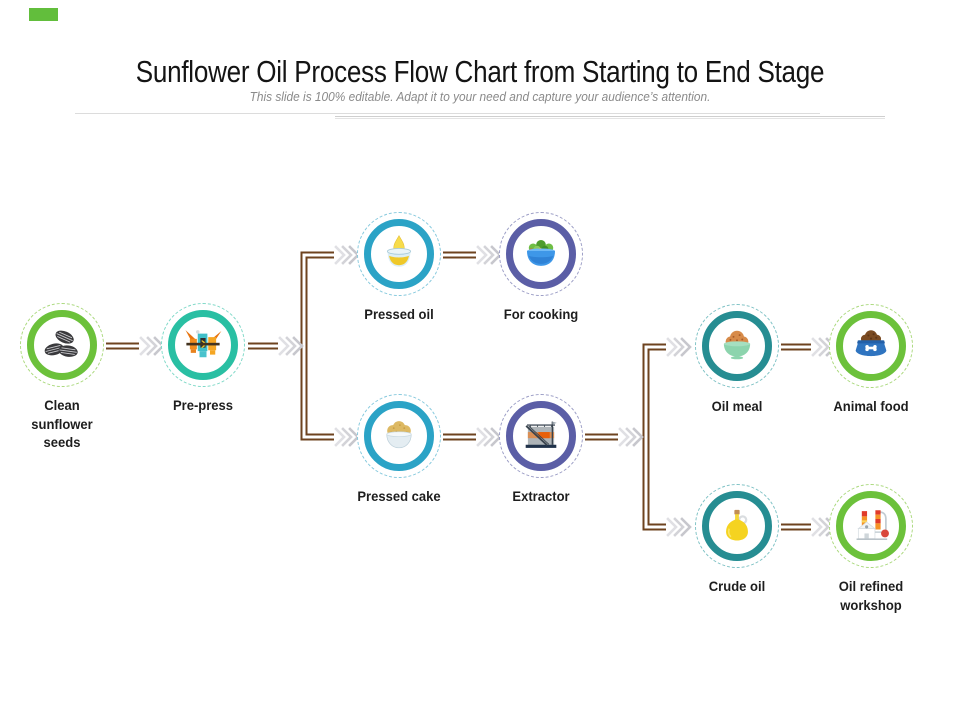 The image size is (960, 720). What do you see at coordinates (871, 406) in the screenshot?
I see `node-label: Animal food` at bounding box center [871, 406].